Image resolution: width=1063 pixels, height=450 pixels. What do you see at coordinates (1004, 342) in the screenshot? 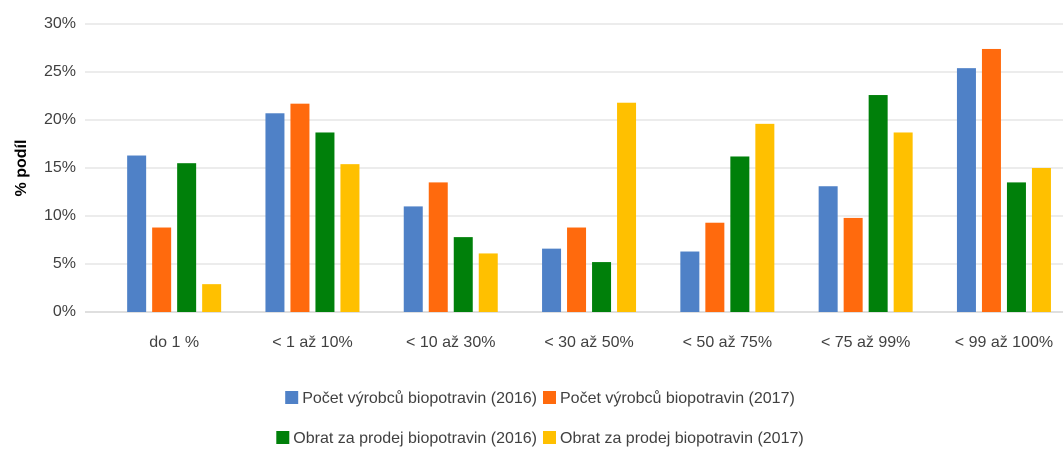
I see `x-tick-label: < 99 až 100%` at bounding box center [1004, 342].